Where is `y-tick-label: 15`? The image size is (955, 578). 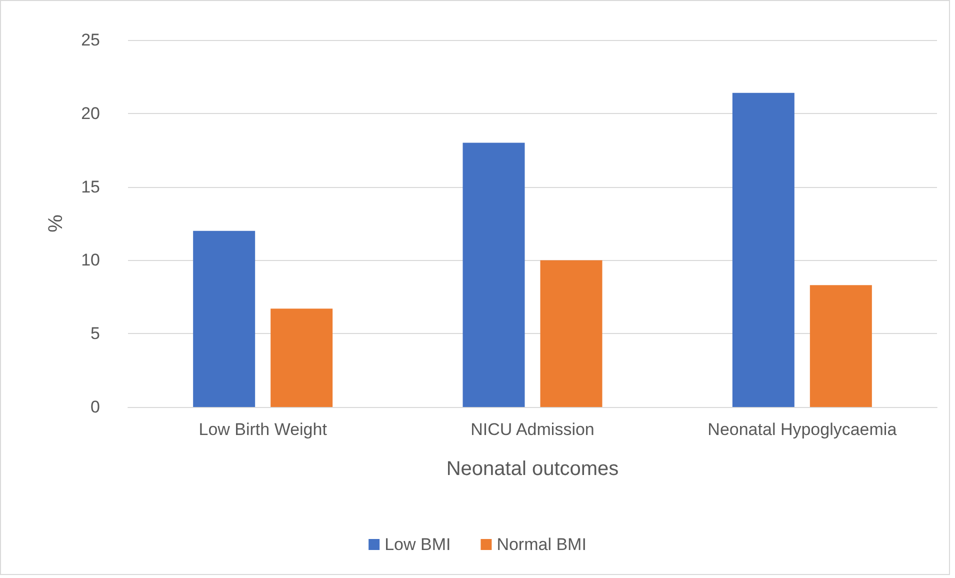
y-tick-label: 15 is located at coordinates (90, 186).